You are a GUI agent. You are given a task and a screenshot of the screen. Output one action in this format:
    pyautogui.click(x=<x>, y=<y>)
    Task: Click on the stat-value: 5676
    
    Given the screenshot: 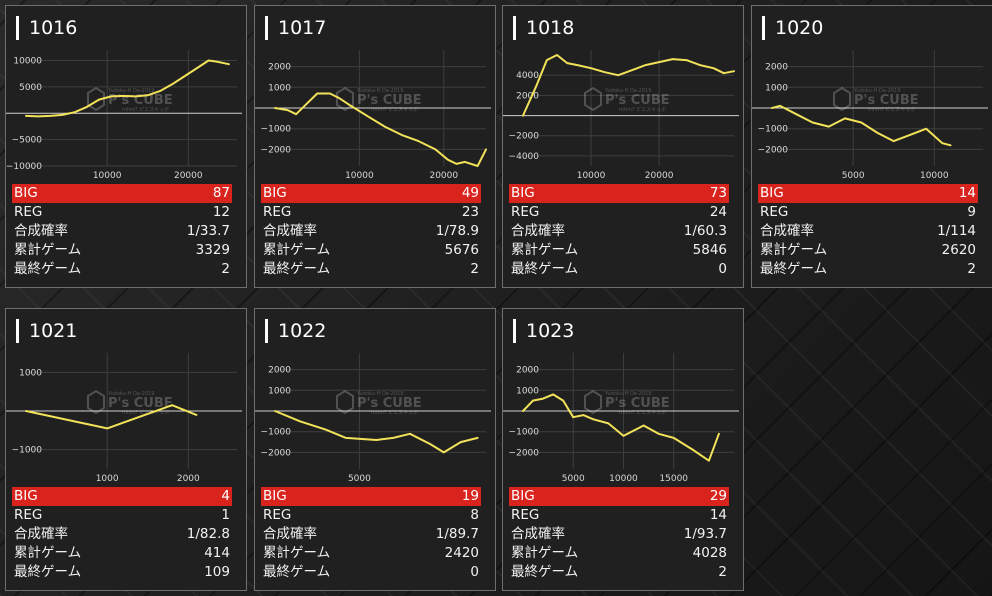 What is the action you would take?
    pyautogui.click(x=461, y=250)
    